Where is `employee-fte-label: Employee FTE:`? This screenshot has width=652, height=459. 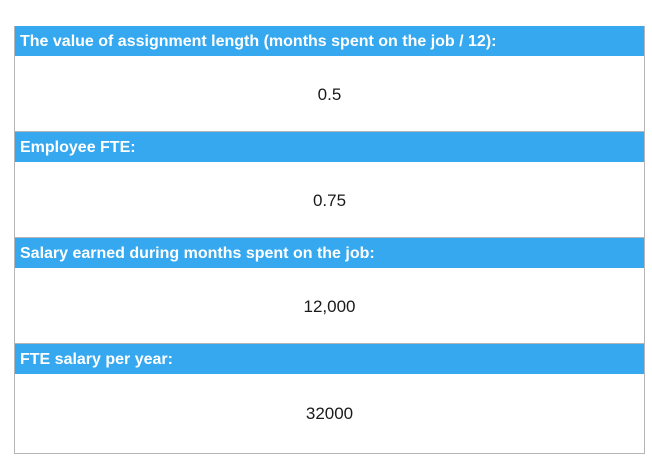 employee-fte-label: Employee FTE: is located at coordinates (329, 147).